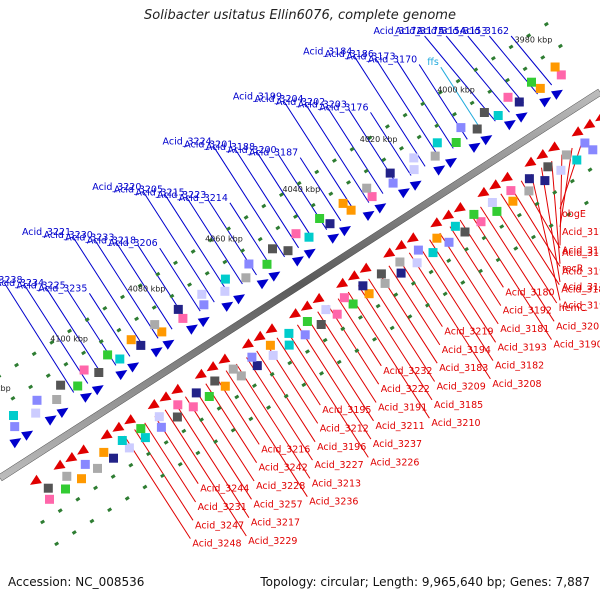 The width and height of the screenshot is (600, 600). What do you see at coordinates (463, 368) in the screenshot?
I see `reverse-gene-label: Acid_3183` at bounding box center [463, 368].